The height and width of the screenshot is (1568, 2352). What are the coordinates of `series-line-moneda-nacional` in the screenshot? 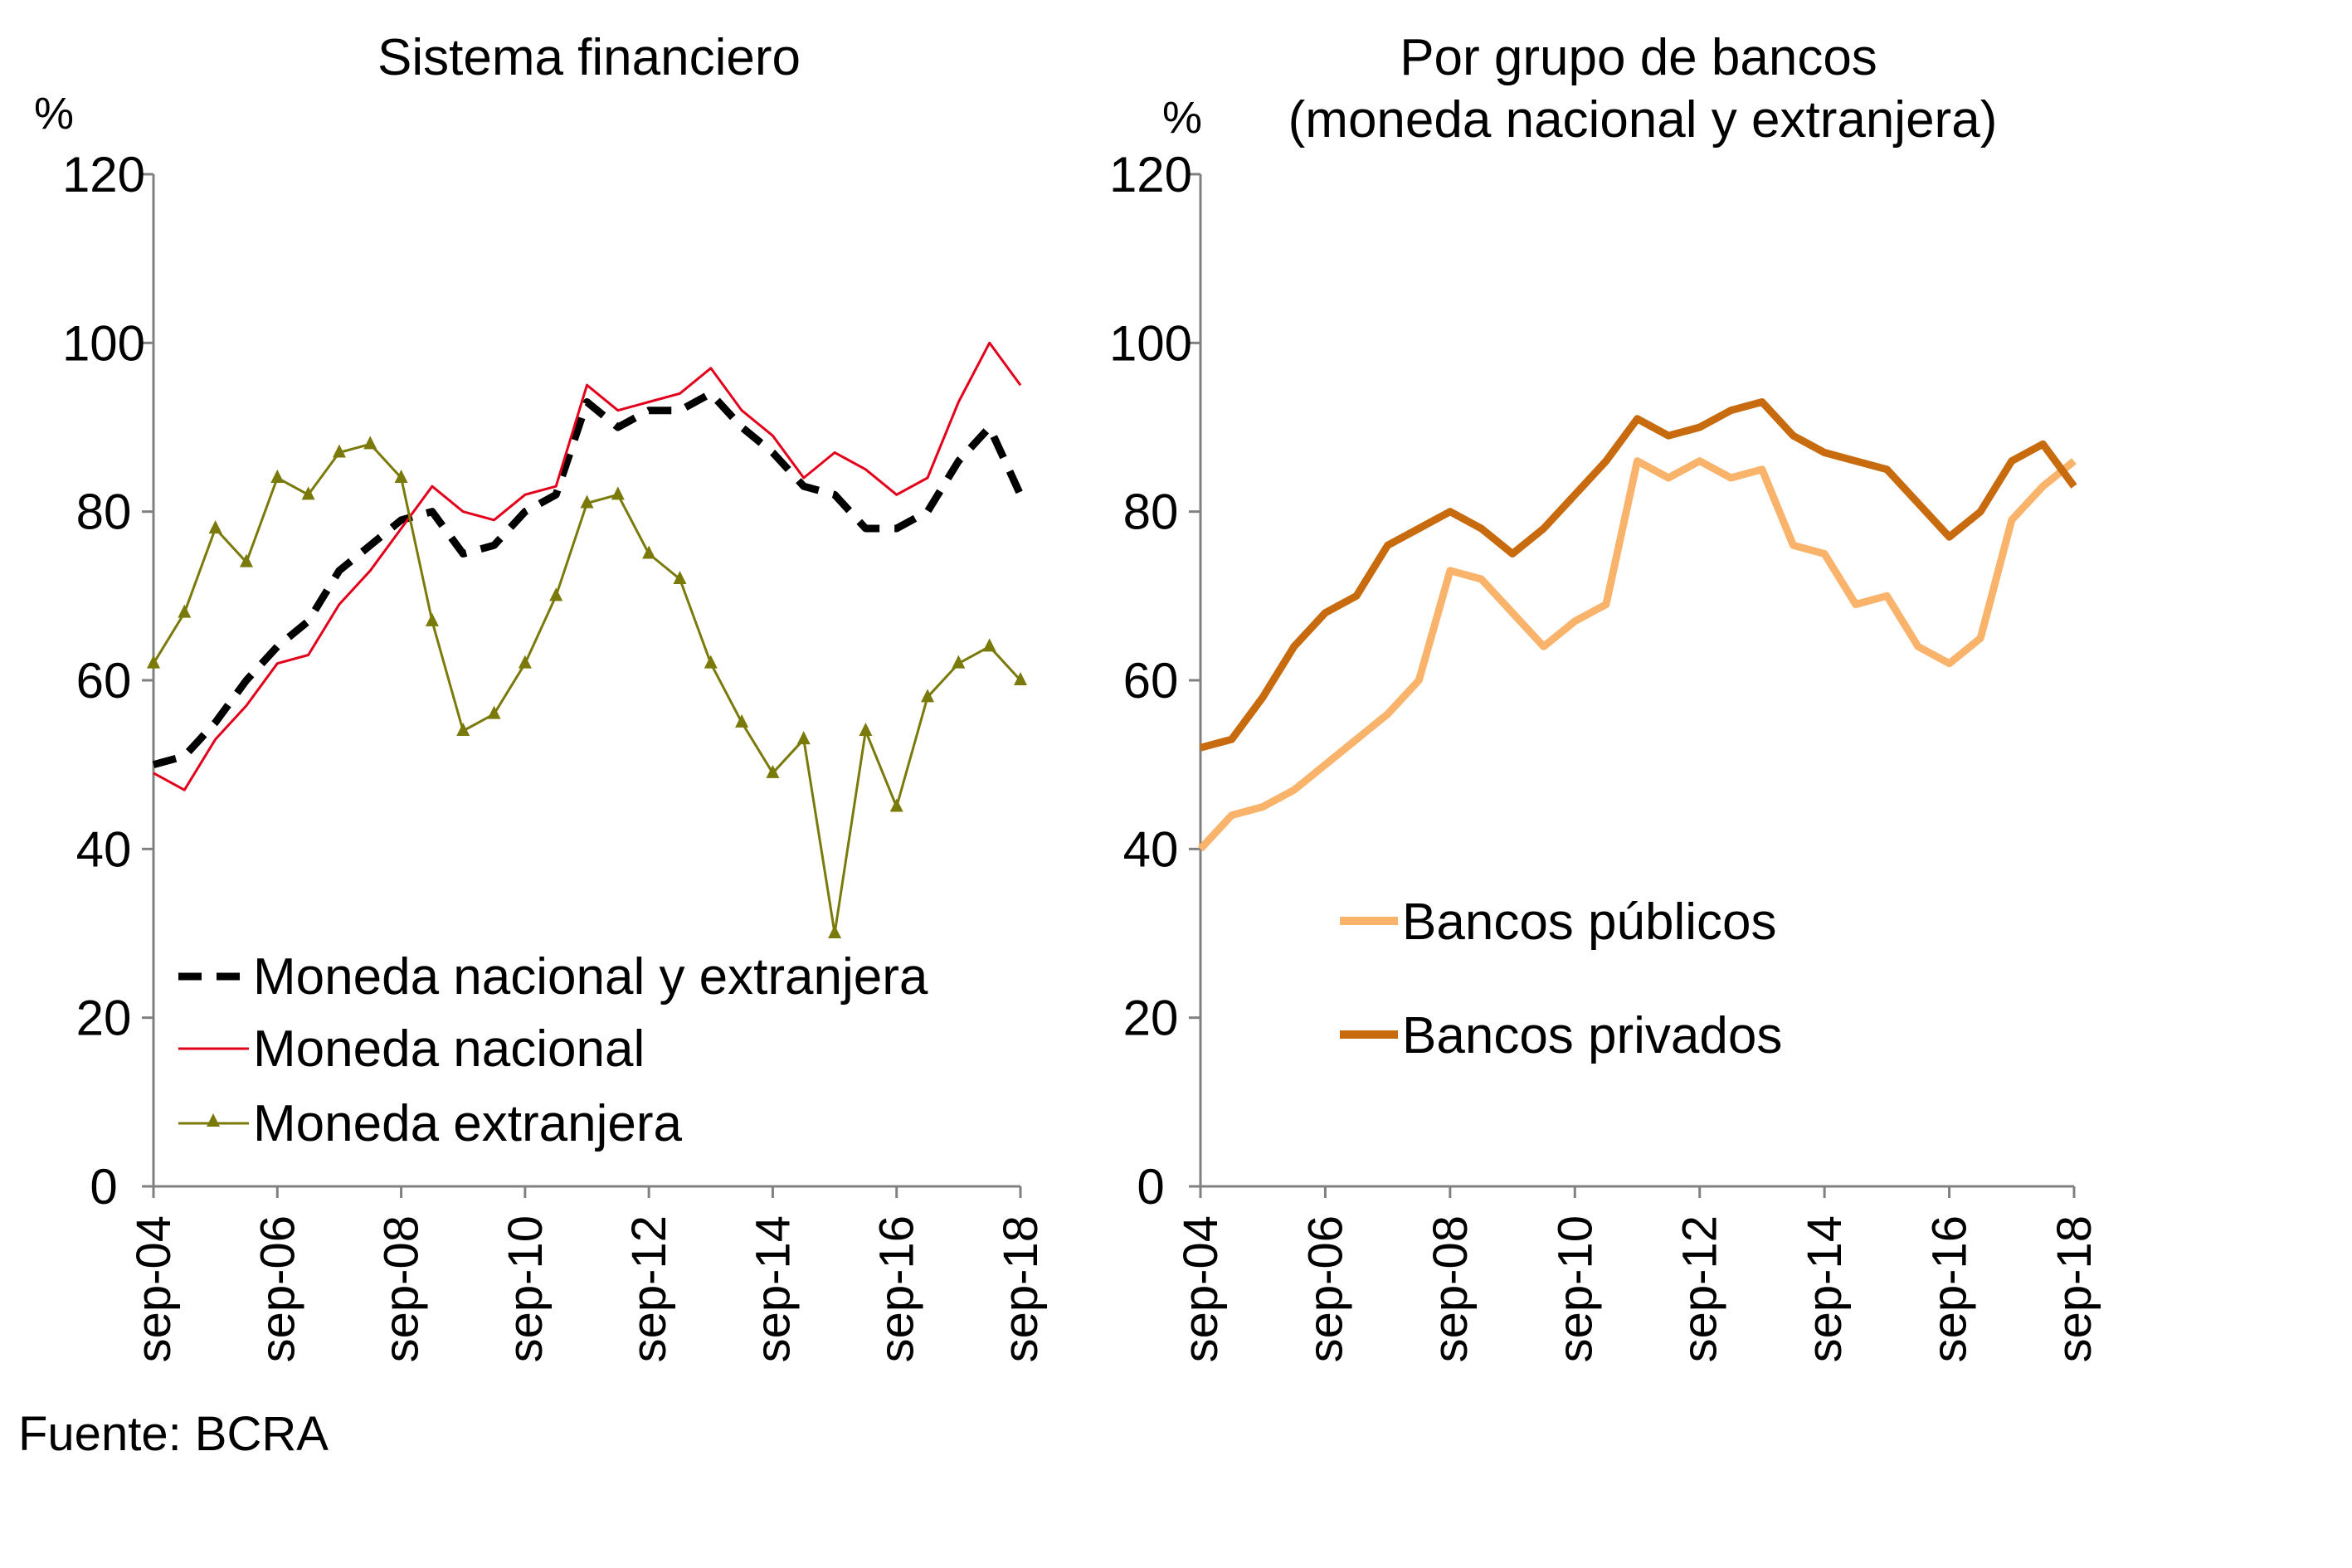 It's located at (587, 566).